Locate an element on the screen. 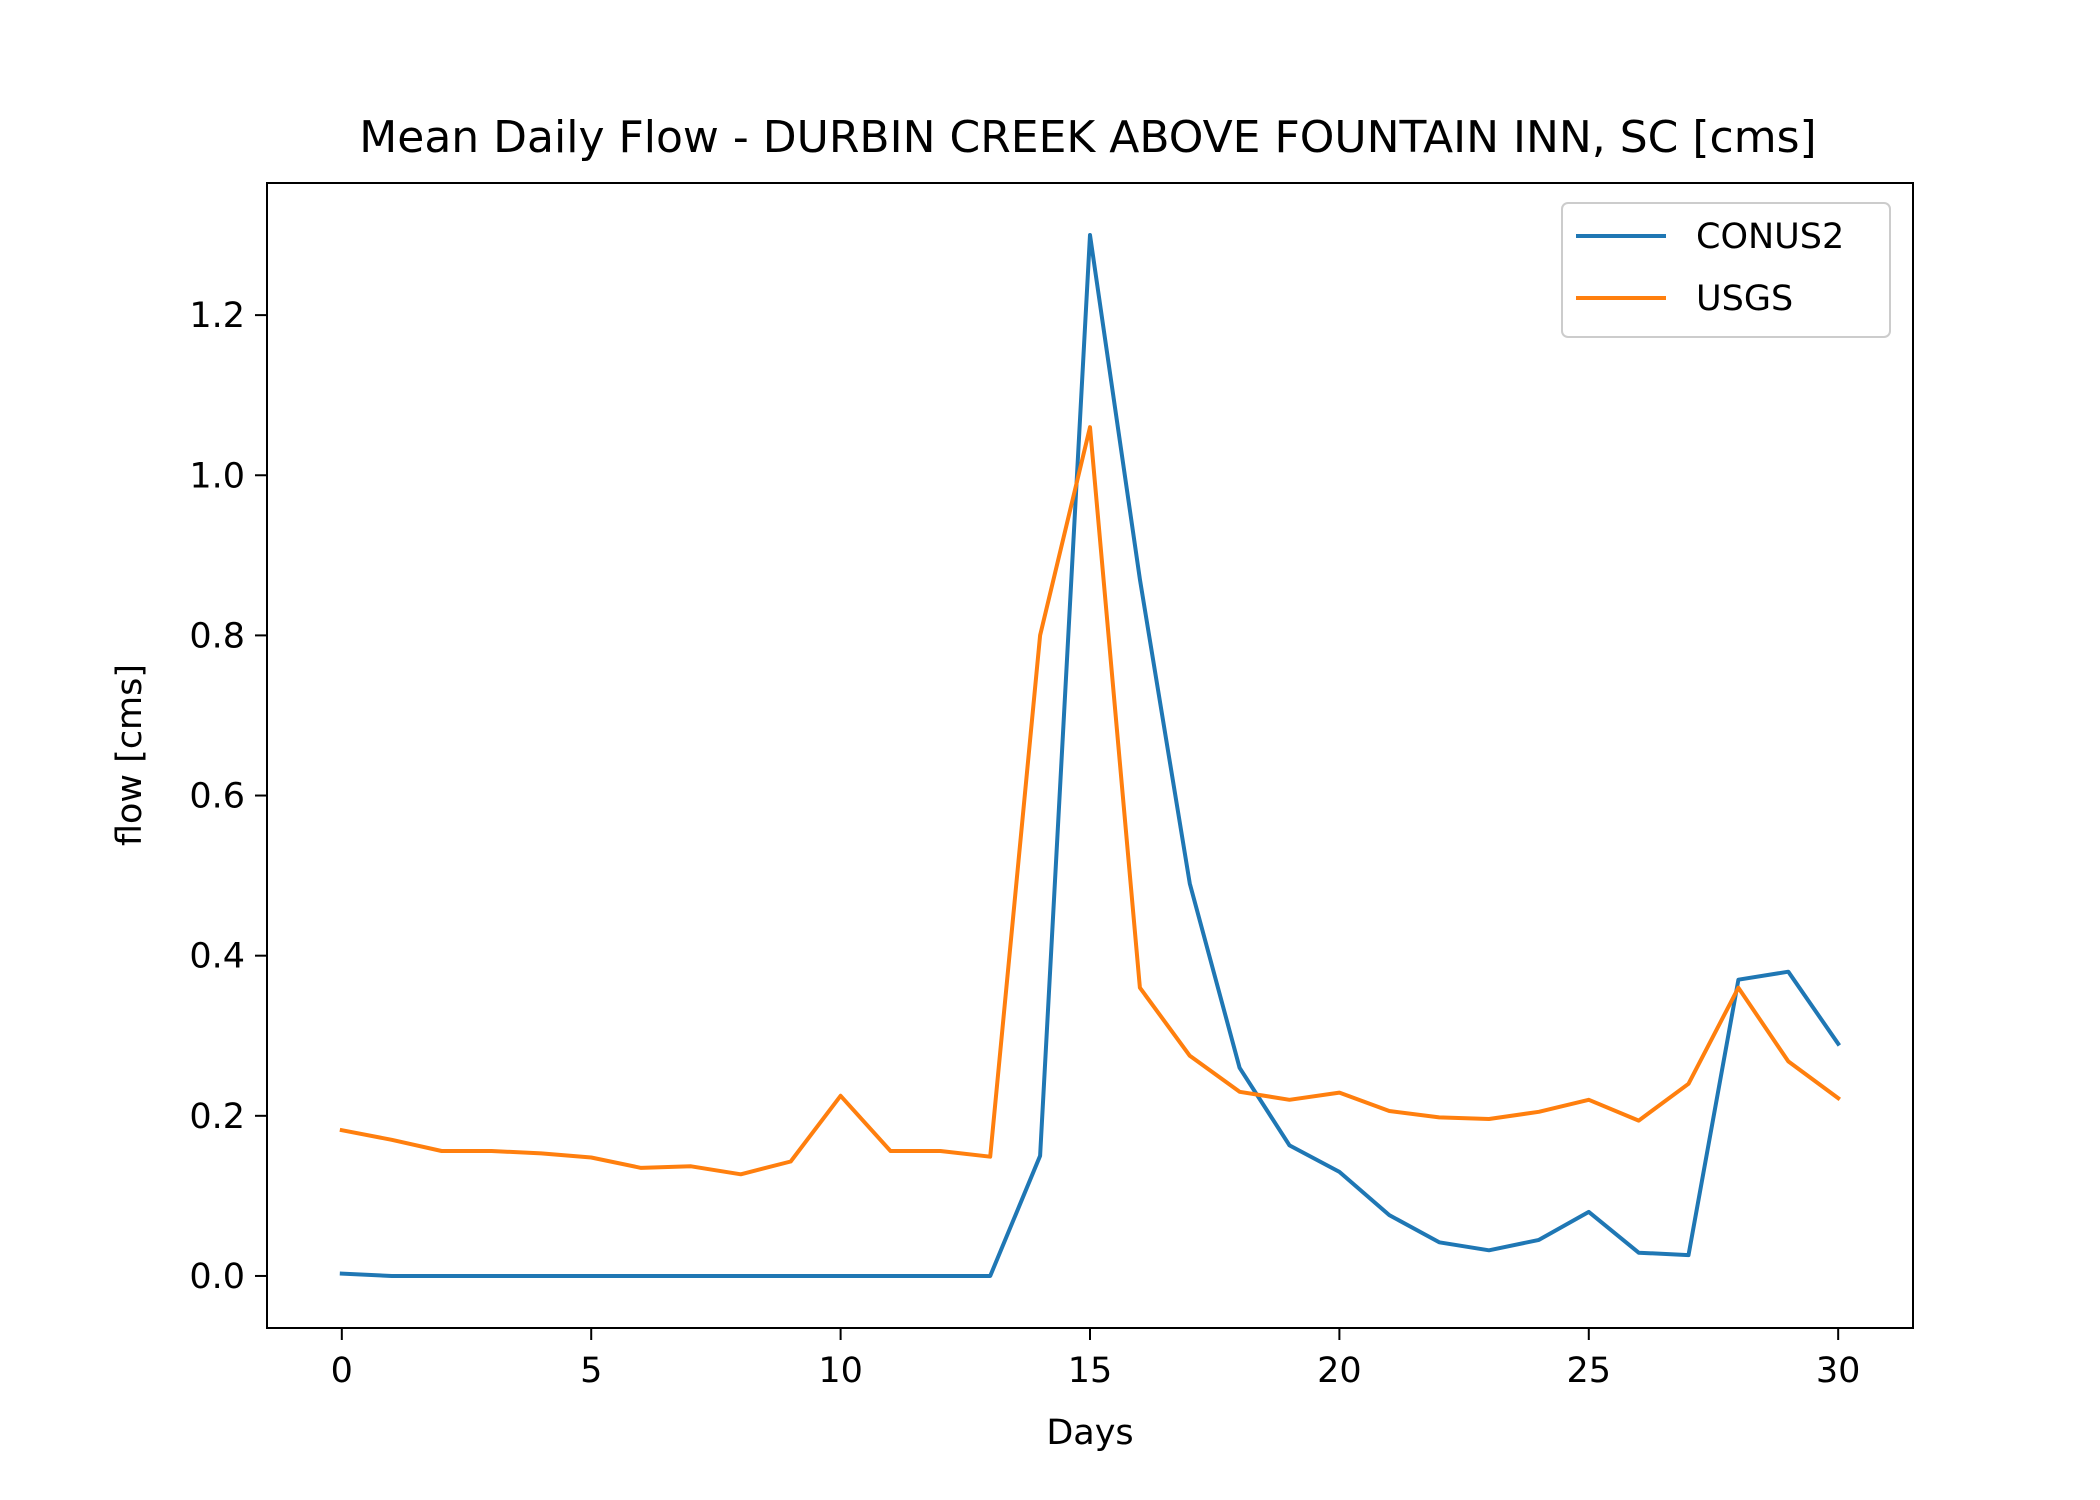 Image resolution: width=2100 pixels, height=1500 pixels. y-tick-label: 1.2 is located at coordinates (217, 316).